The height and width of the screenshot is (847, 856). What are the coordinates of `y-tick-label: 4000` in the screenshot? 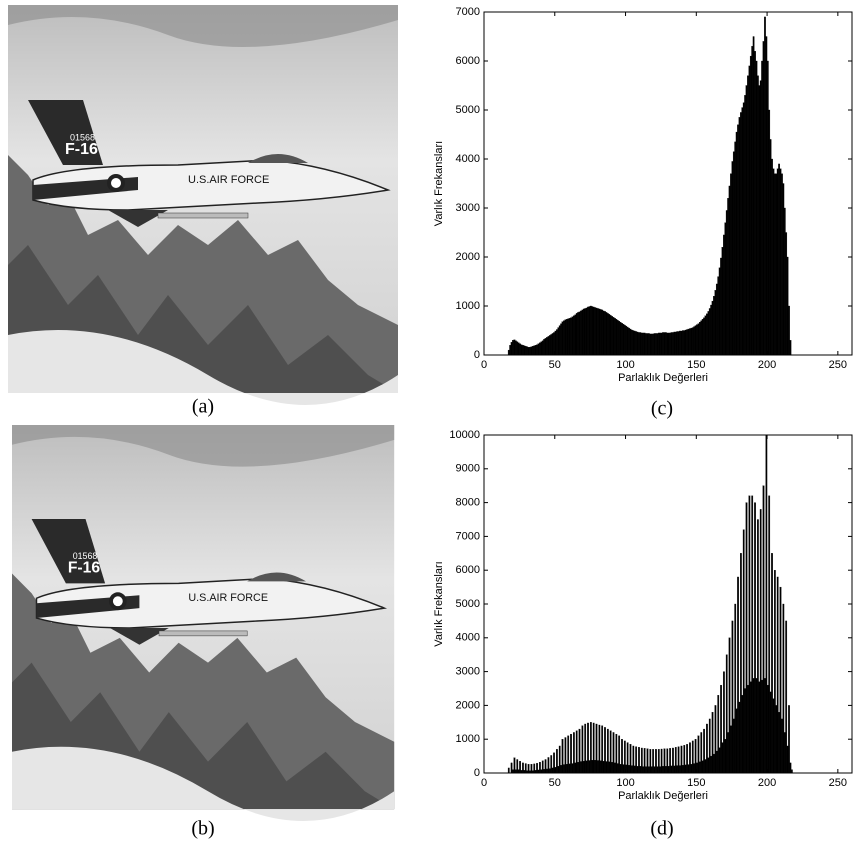 It's located at (468, 638).